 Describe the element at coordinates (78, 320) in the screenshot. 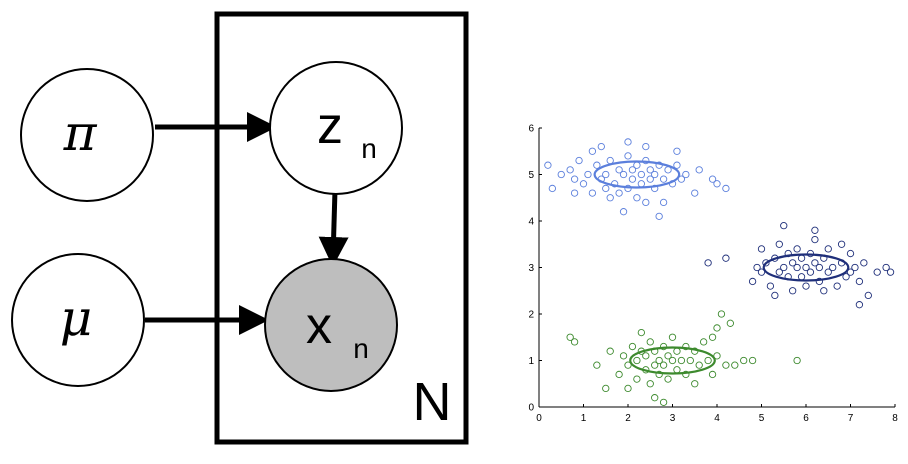

I see `node-mu` at that location.